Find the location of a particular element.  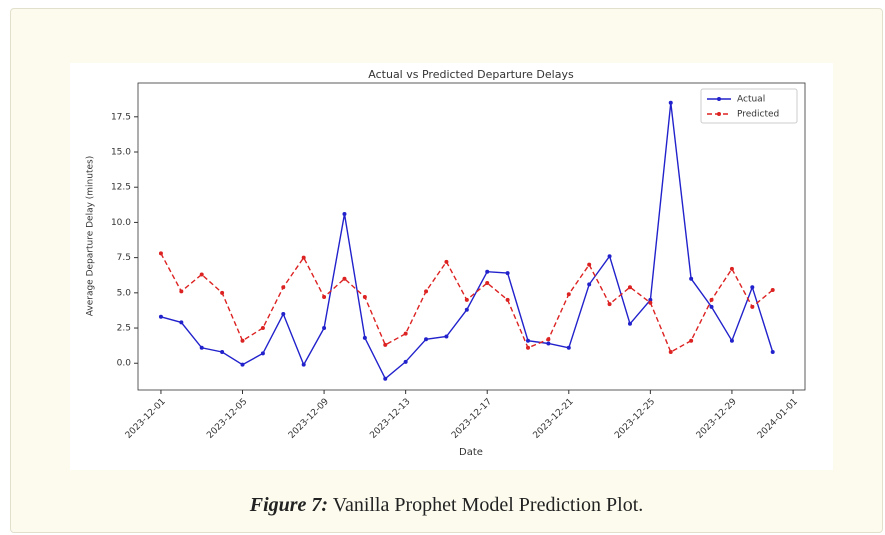

y-tick-label: 7.5 is located at coordinates (124, 258).